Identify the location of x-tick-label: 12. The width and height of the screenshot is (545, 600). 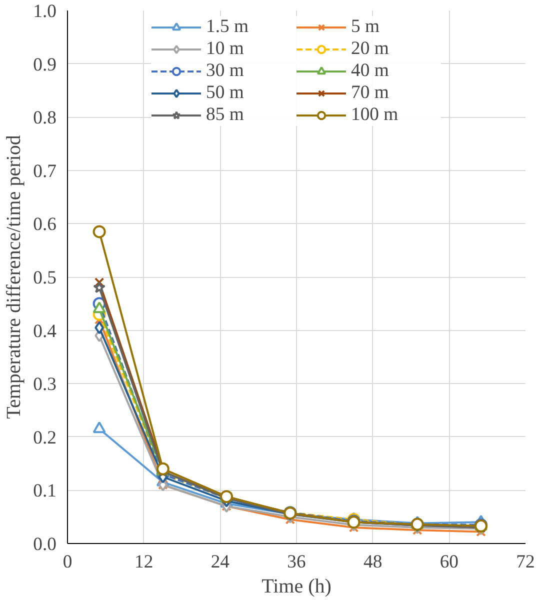
(144, 562).